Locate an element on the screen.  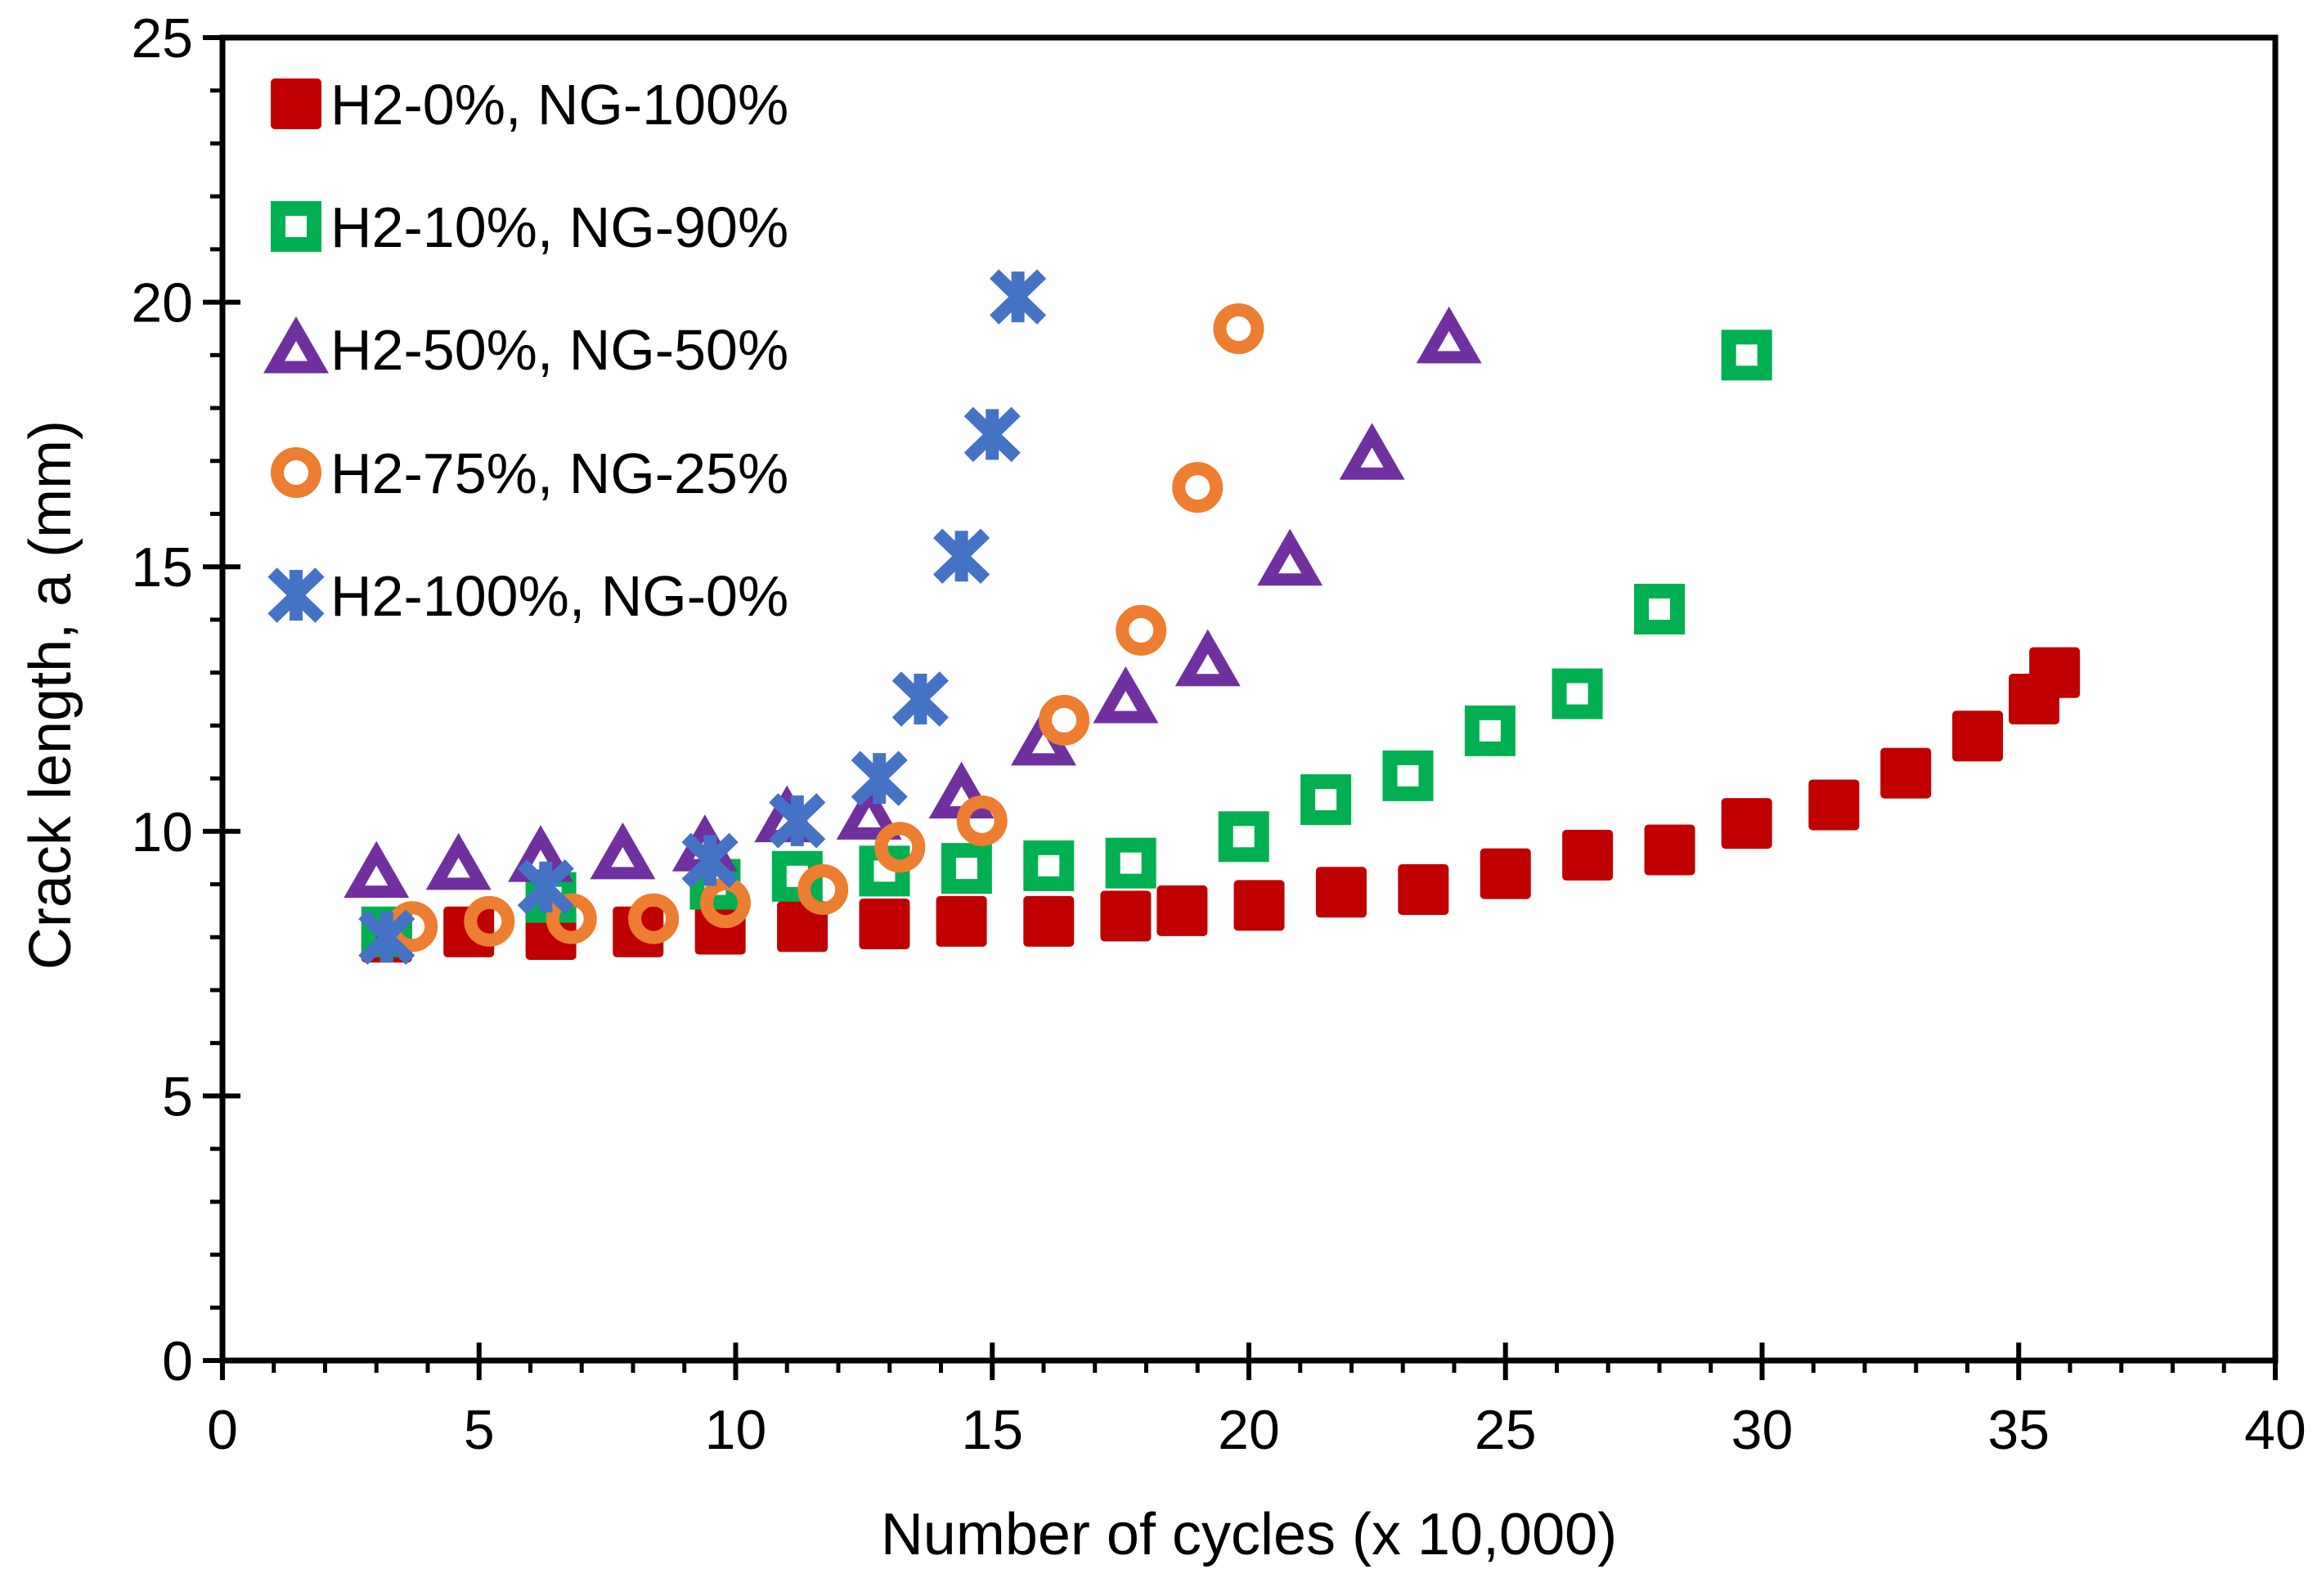
x-tick-label: 5 is located at coordinates (479, 1430).